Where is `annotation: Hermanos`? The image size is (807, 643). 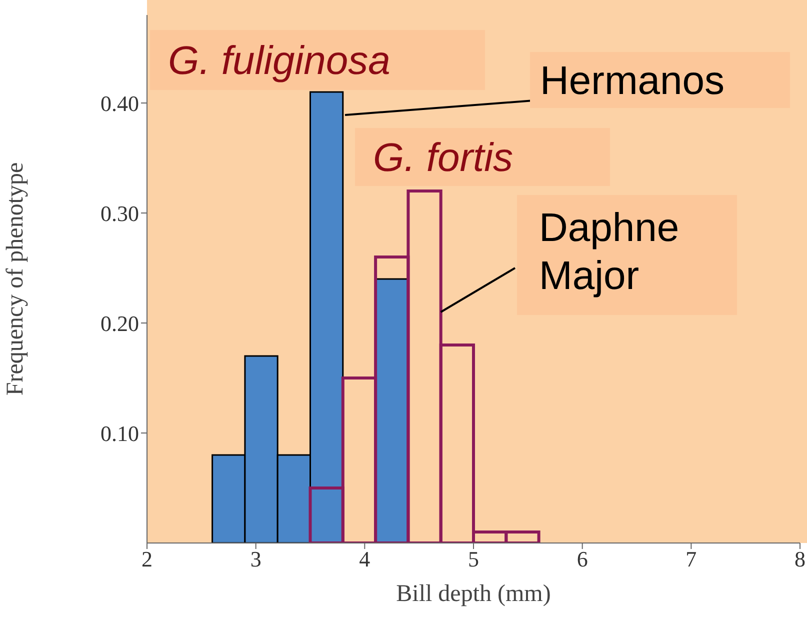 annotation: Hermanos is located at coordinates (632, 81).